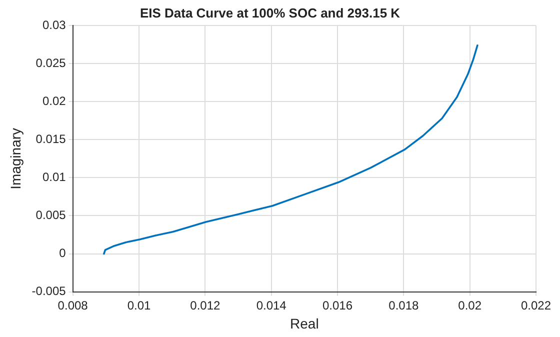 This screenshot has height=337, width=560. What do you see at coordinates (62, 253) in the screenshot?
I see `y-tick-label: 0` at bounding box center [62, 253].